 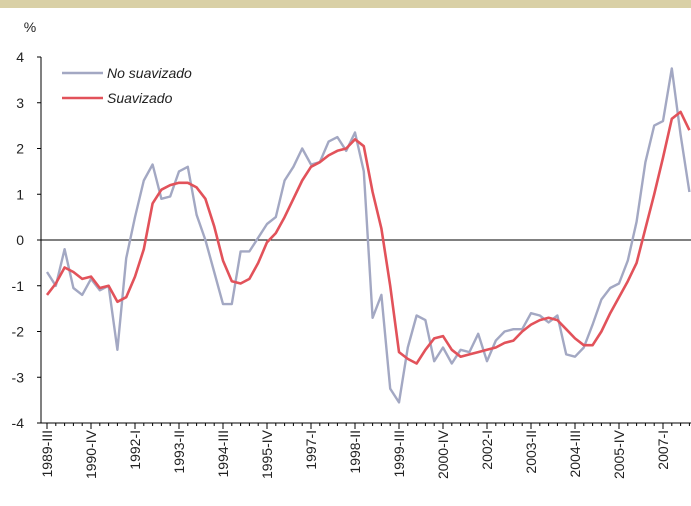 What do you see at coordinates (30, 27) in the screenshot?
I see `y-axis-label: %` at bounding box center [30, 27].